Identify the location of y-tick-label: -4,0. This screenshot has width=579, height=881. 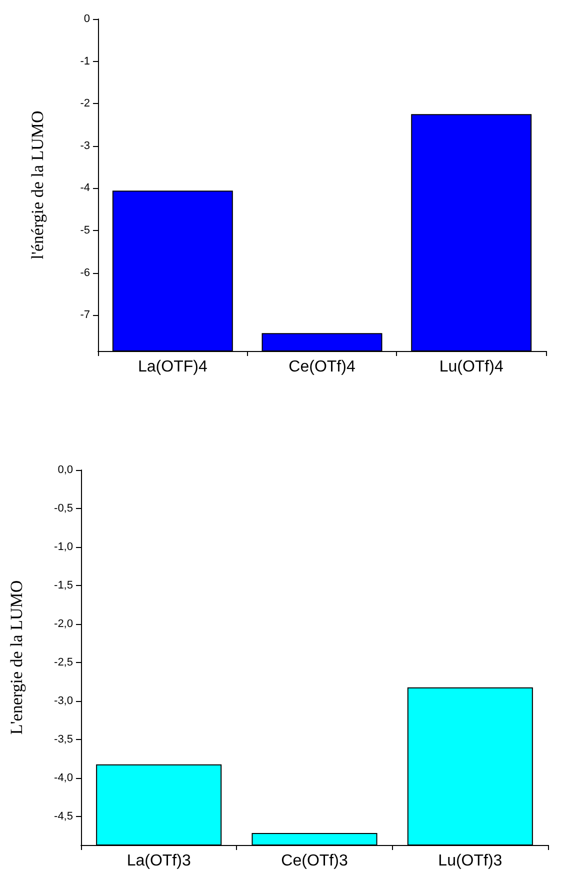
(63, 778).